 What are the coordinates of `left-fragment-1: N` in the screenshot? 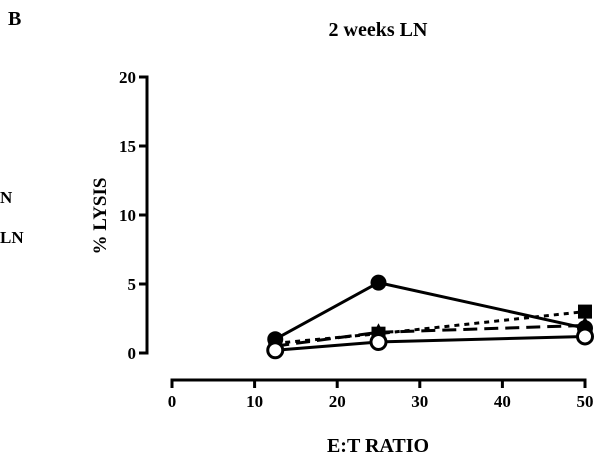 It's located at (6, 197).